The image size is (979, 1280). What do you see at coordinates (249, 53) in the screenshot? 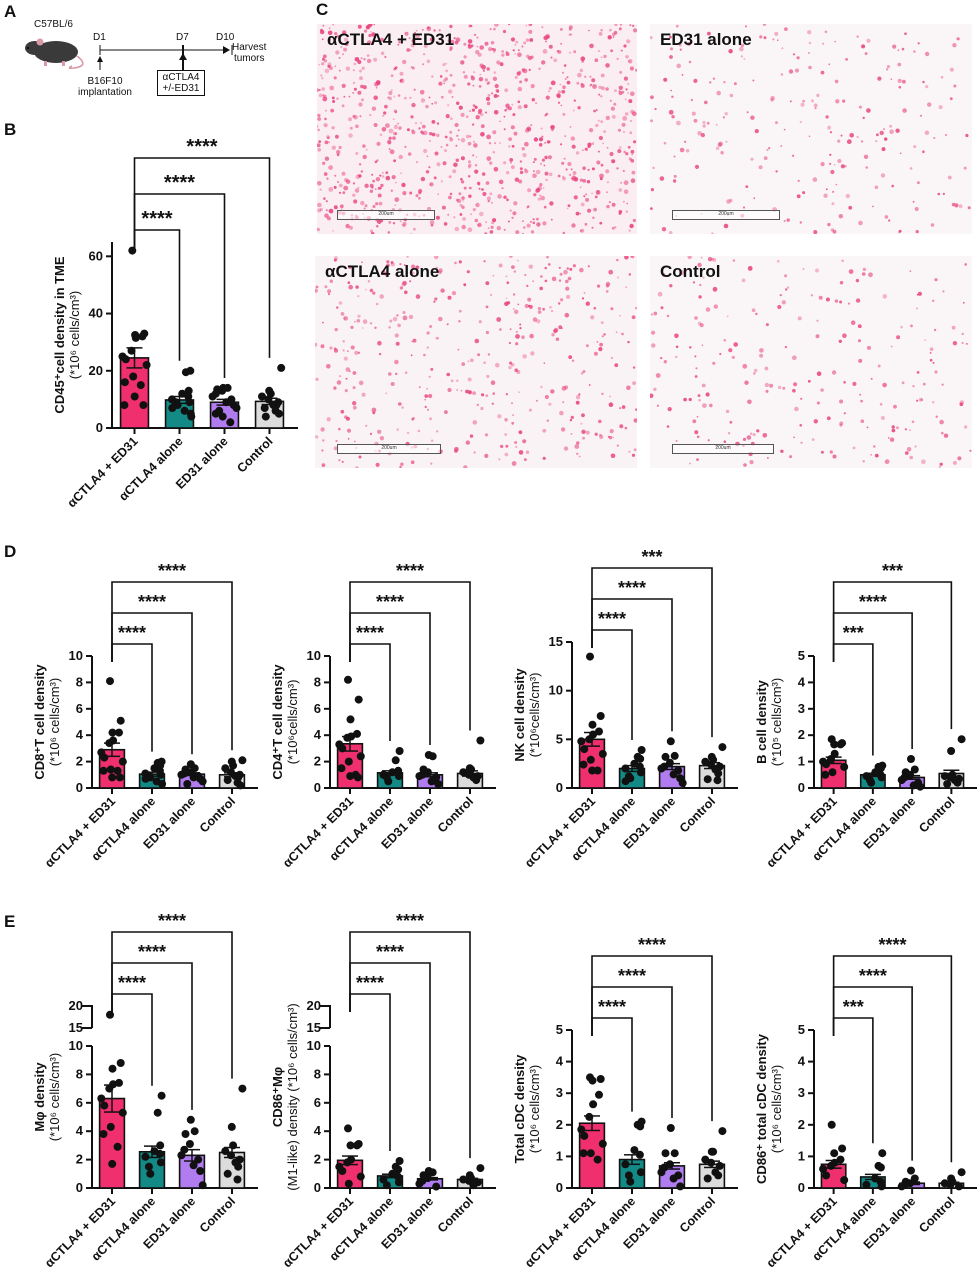
I see `harvest-note: Harvest tumors` at bounding box center [249, 53].